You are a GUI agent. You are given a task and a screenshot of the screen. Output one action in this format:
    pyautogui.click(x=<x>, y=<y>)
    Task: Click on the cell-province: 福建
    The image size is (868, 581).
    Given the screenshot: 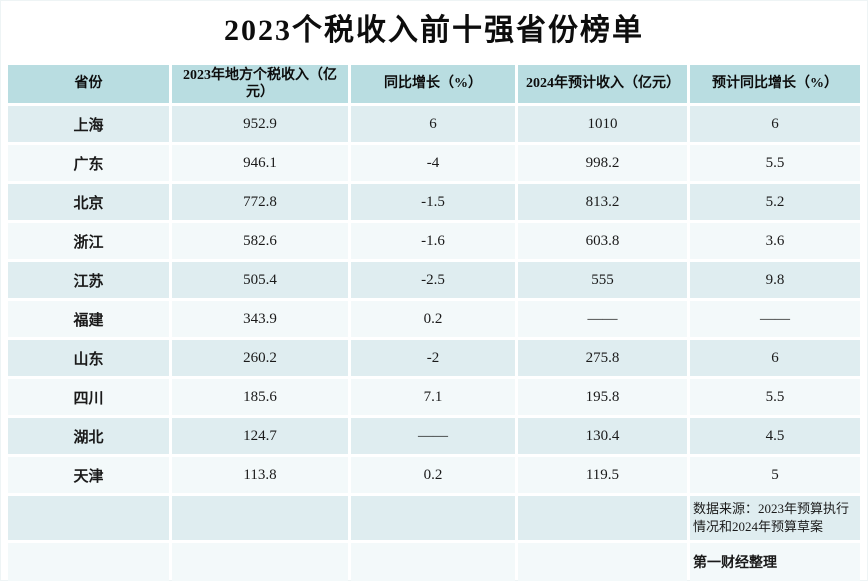 What is the action you would take?
    pyautogui.click(x=88, y=319)
    